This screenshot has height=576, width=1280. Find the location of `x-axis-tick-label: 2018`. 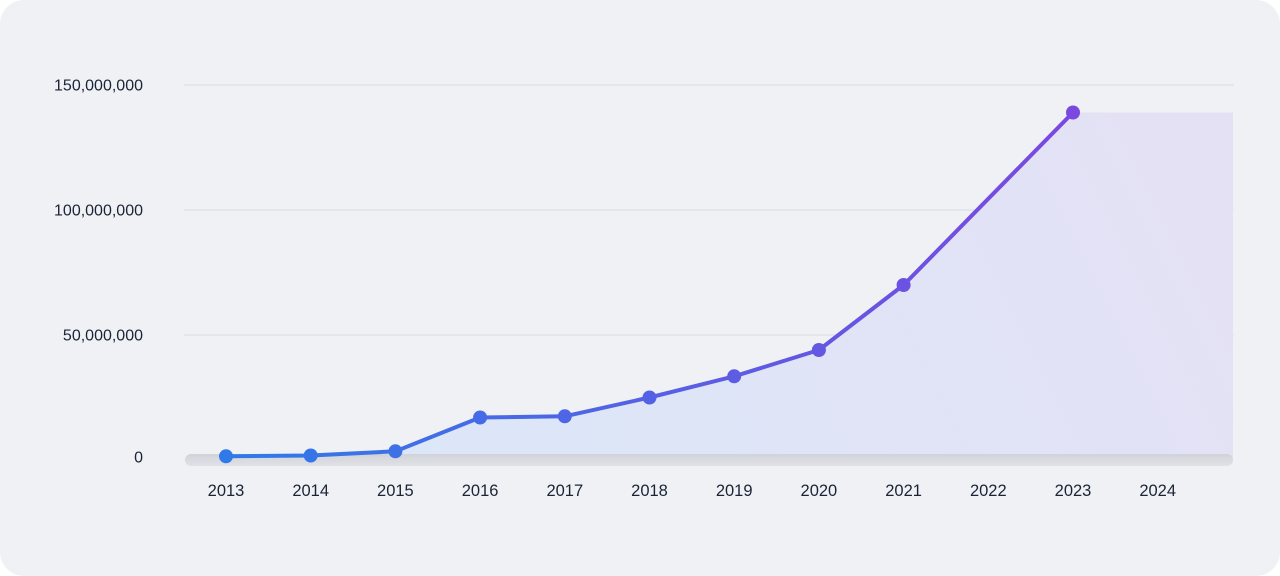

x-axis-tick-label: 2018 is located at coordinates (649, 491).